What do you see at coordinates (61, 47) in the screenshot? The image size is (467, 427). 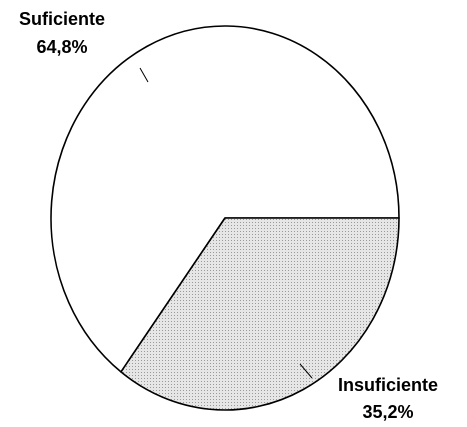 I see `slice-value-label: 64,8%` at bounding box center [61, 47].